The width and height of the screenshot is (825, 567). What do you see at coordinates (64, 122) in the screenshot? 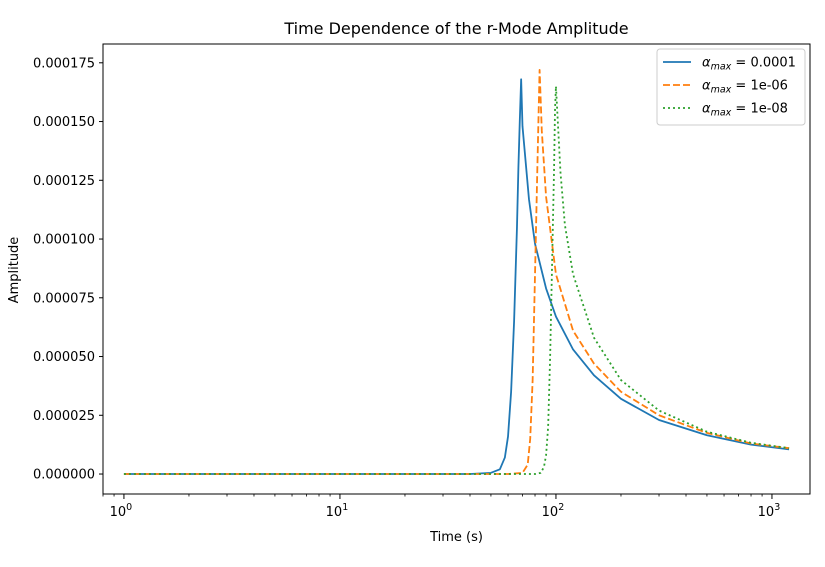
I see `y-tick-label: 0.000150` at bounding box center [64, 122].